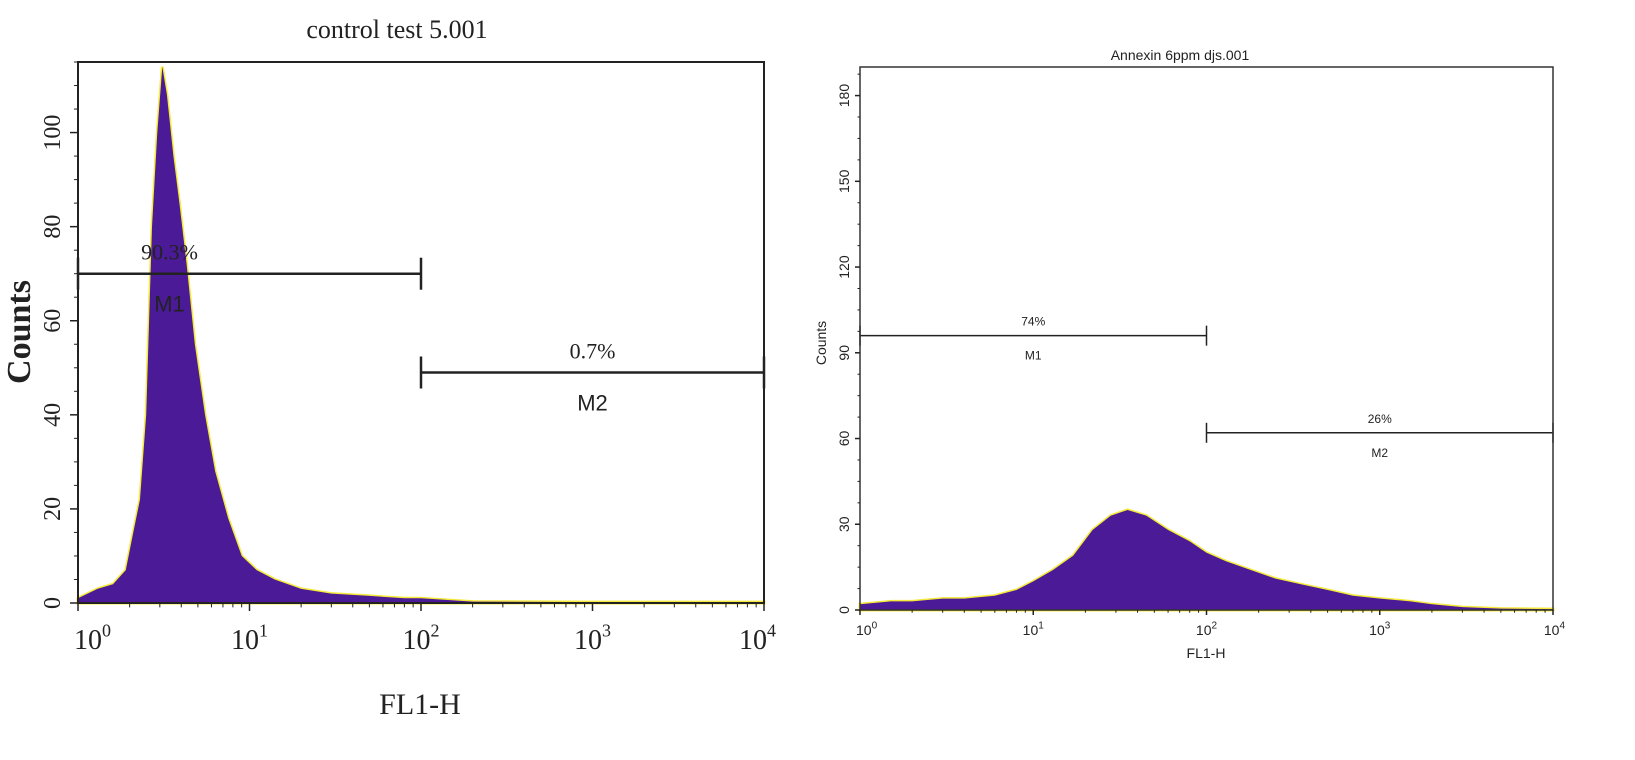 This screenshot has height=760, width=1635. I want to click on histogram-fill, so click(1206, 560).